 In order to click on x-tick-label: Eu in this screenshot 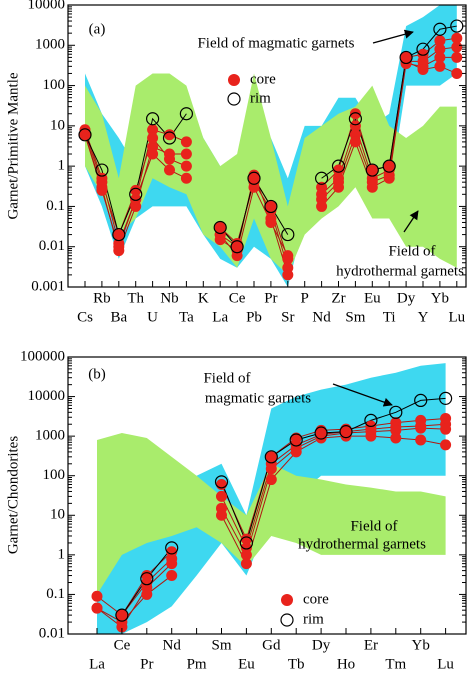, I will do `click(372, 298)`.